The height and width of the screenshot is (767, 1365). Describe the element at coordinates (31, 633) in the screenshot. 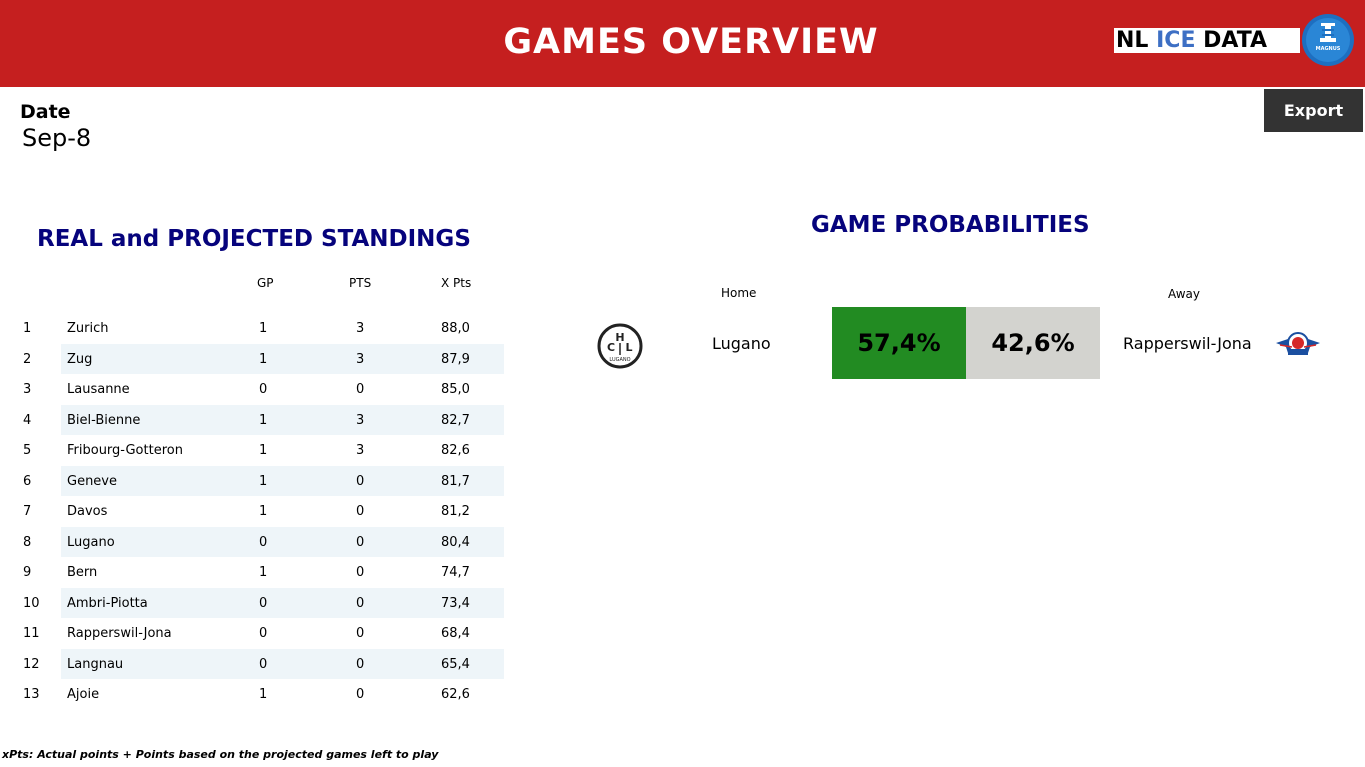

I see `rank-cell: 11` at that location.